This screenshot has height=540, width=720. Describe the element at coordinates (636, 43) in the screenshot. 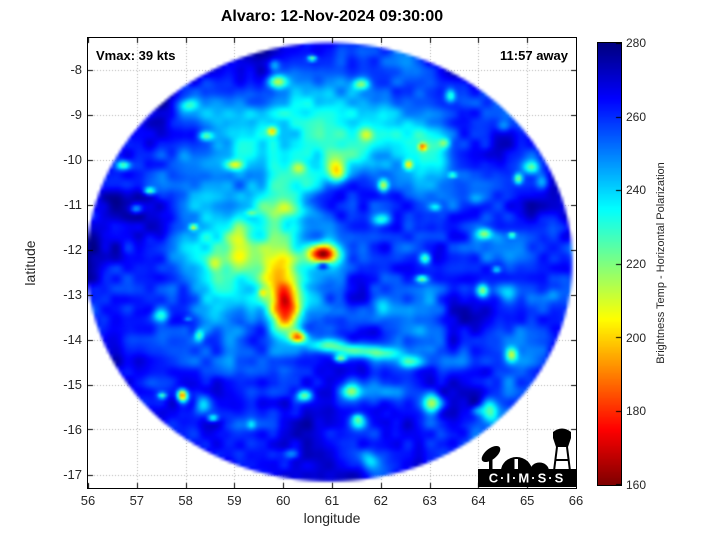

I see `colorbar-tick-label: 280` at that location.